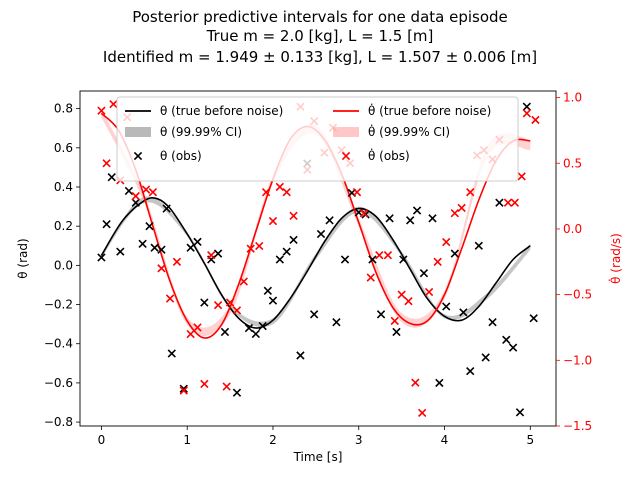 Image resolution: width=640 pixels, height=480 pixels. I want to click on legend-label: θ̇ (obs), so click(389, 155).